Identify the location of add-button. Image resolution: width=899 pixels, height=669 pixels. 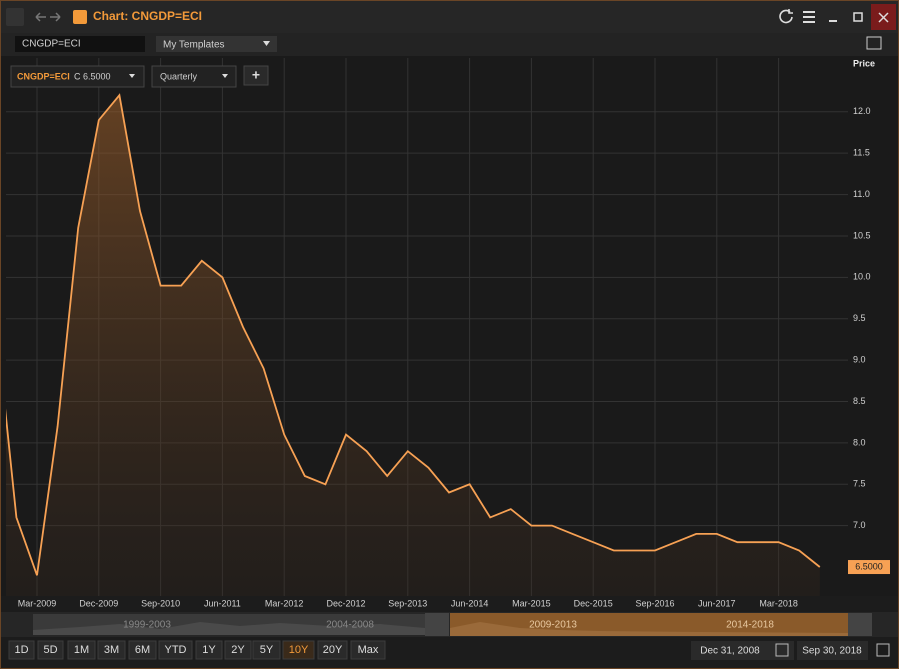
(256, 75).